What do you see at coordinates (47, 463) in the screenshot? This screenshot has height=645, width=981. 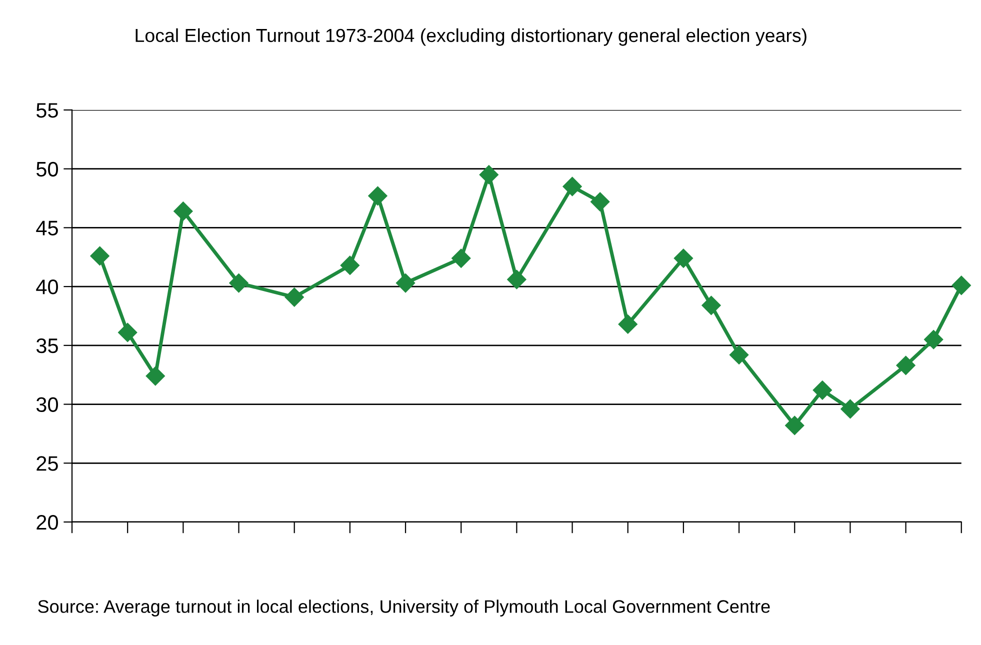 I see `y-tick-label: 25` at bounding box center [47, 463].